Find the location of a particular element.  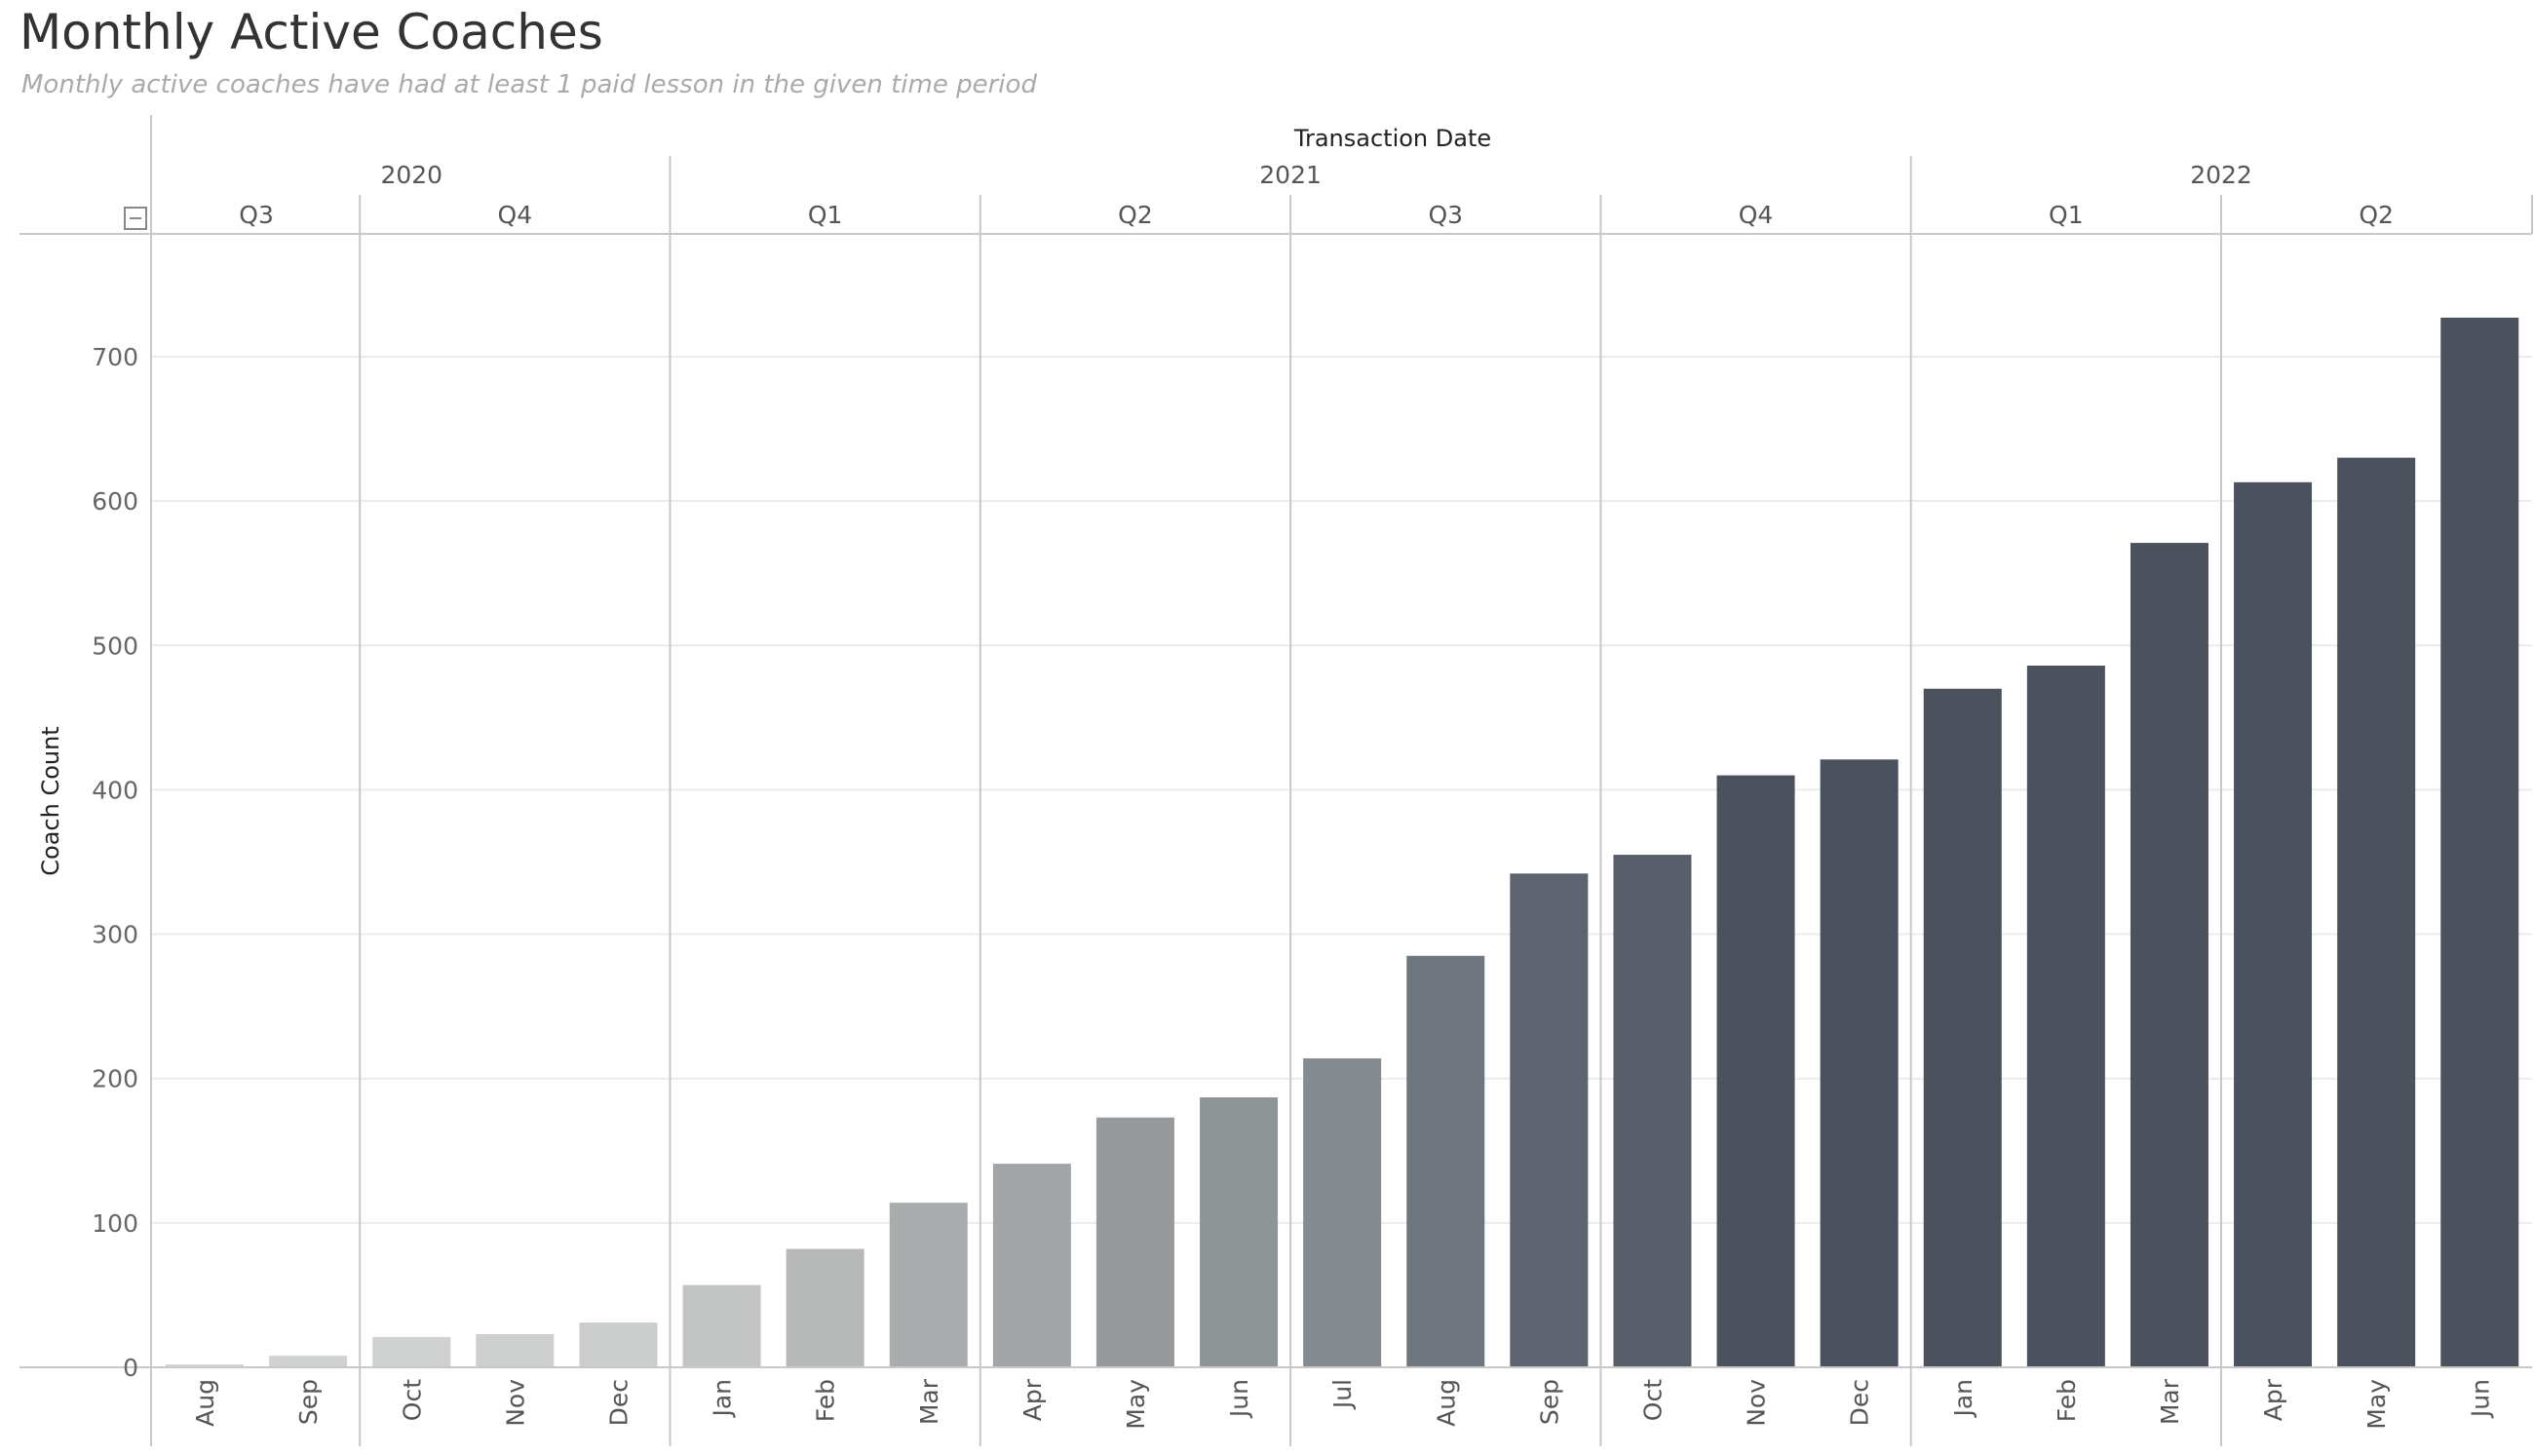

year-header: 2020 is located at coordinates (411, 175).